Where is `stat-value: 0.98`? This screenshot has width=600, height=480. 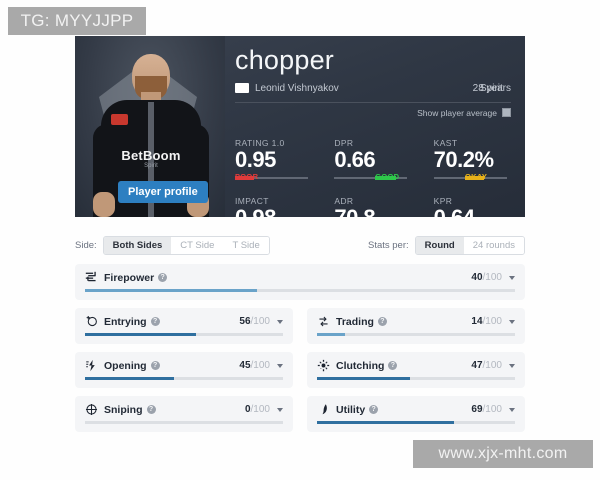
stat-value: 0.98 is located at coordinates (274, 211).